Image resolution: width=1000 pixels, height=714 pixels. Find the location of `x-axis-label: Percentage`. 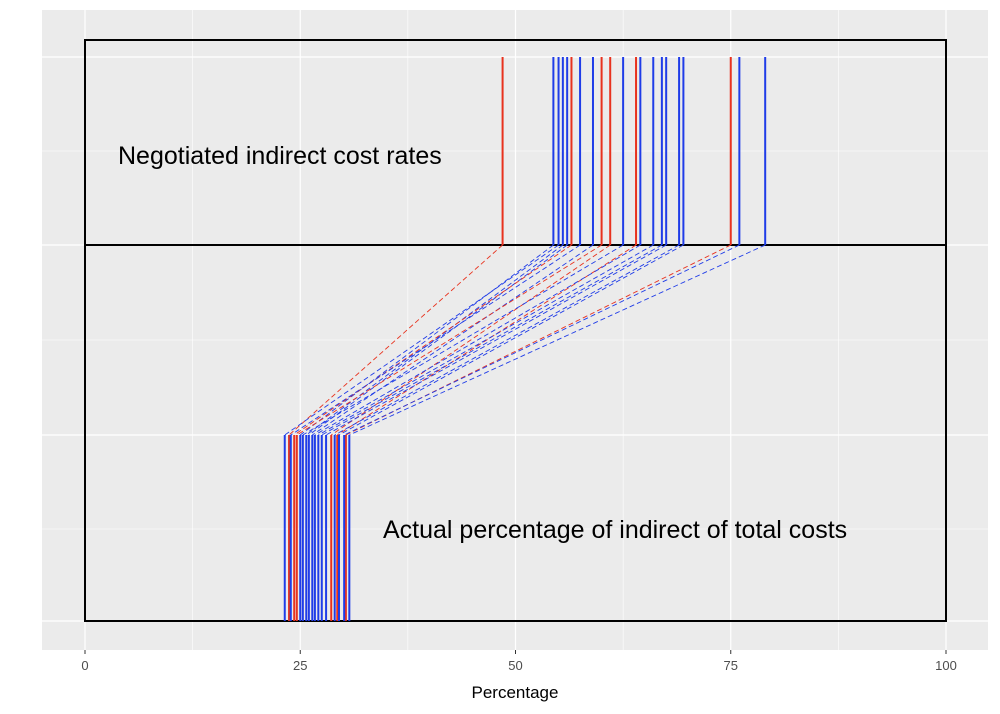

x-axis-label: Percentage is located at coordinates (515, 692).